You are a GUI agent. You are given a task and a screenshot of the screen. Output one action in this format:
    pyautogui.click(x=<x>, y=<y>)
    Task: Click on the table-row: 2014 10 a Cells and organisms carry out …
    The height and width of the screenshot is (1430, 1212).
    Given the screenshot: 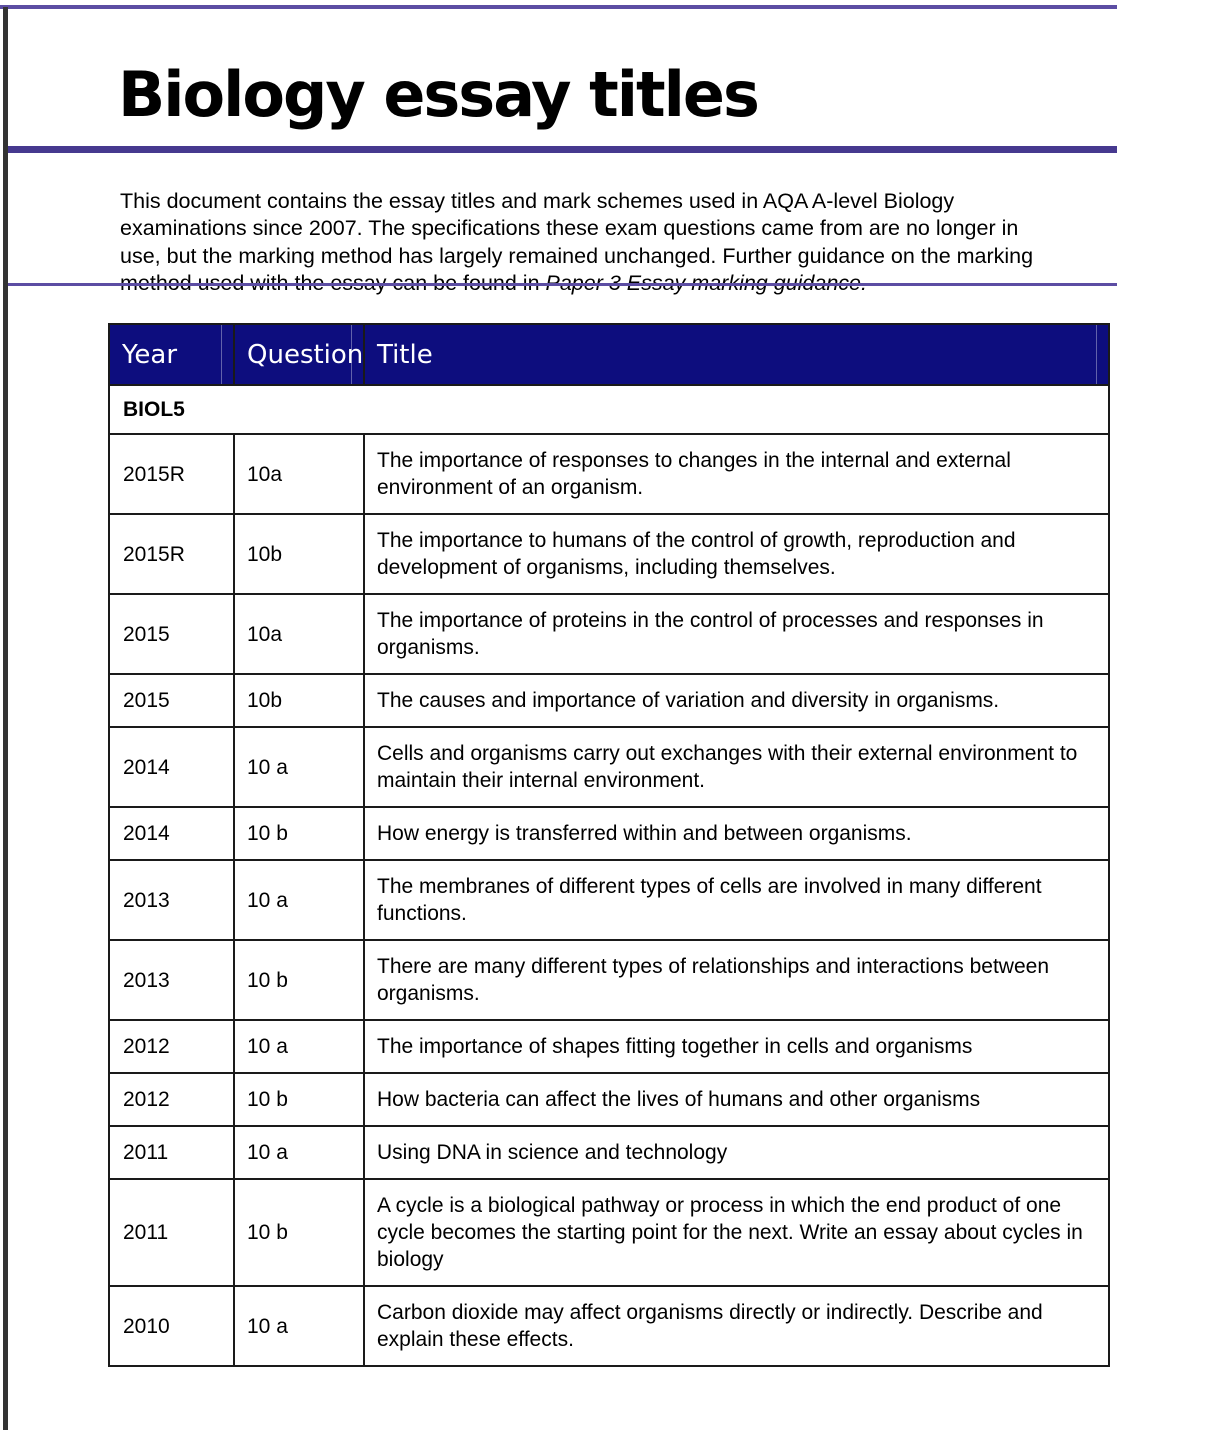 What is the action you would take?
    pyautogui.click(x=609, y=767)
    